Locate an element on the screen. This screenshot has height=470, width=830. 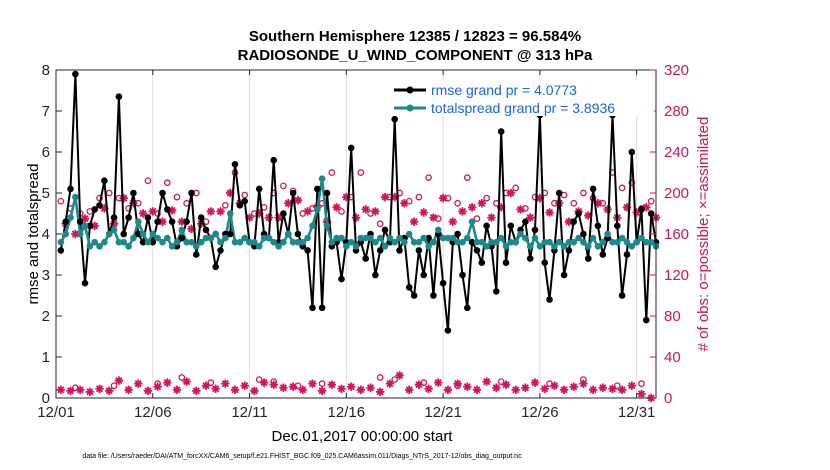
x-tick-label: 12/01 is located at coordinates (56, 412).